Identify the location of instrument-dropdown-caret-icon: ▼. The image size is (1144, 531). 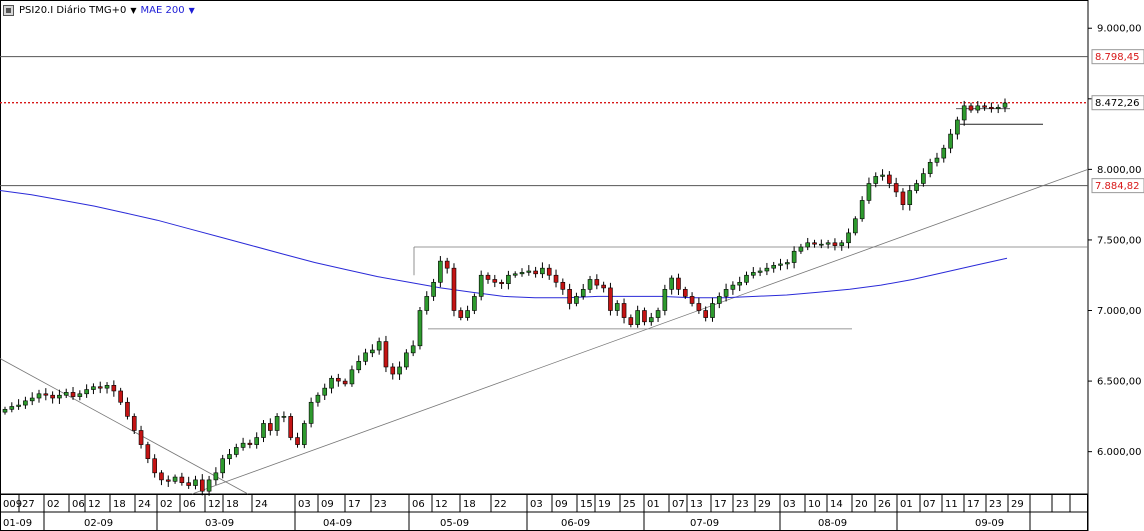
(133, 10).